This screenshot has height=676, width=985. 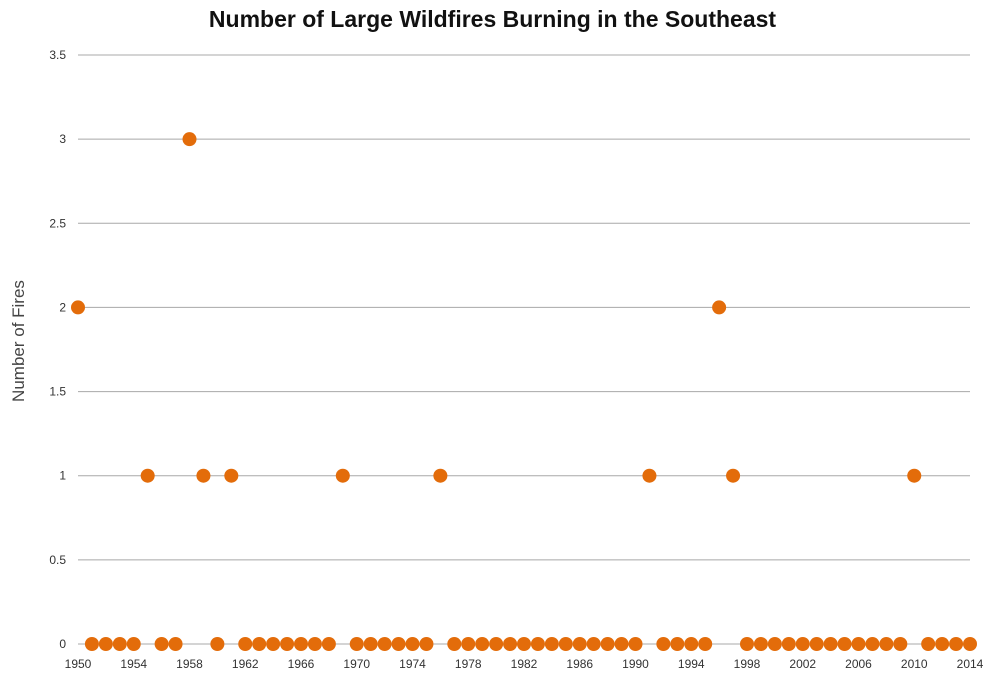 I want to click on x-tick-label: 1982, so click(x=524, y=664).